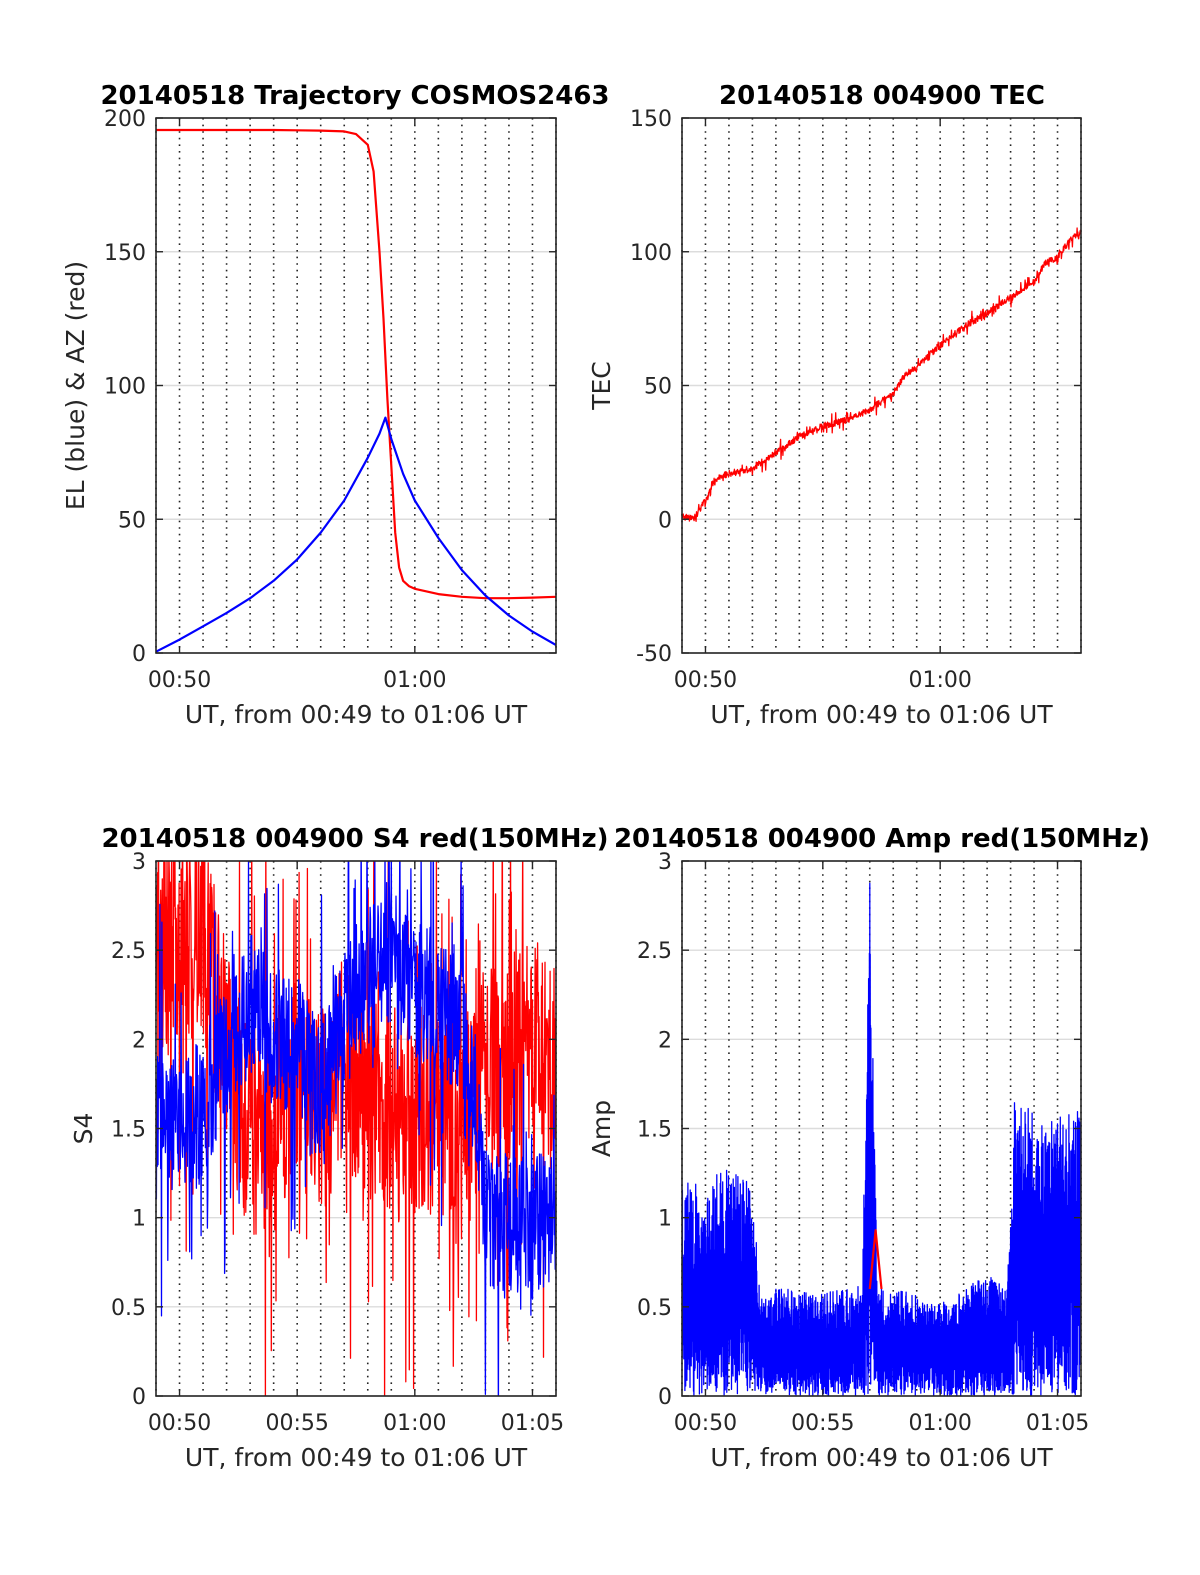 The height and width of the screenshot is (1575, 1200). I want to click on y-tick-label: 200, so click(125, 119).